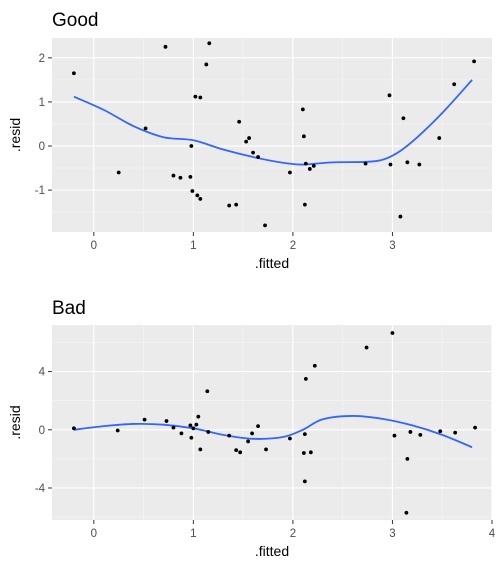  Describe the element at coordinates (75, 20) in the screenshot. I see `good-title: Good` at that location.